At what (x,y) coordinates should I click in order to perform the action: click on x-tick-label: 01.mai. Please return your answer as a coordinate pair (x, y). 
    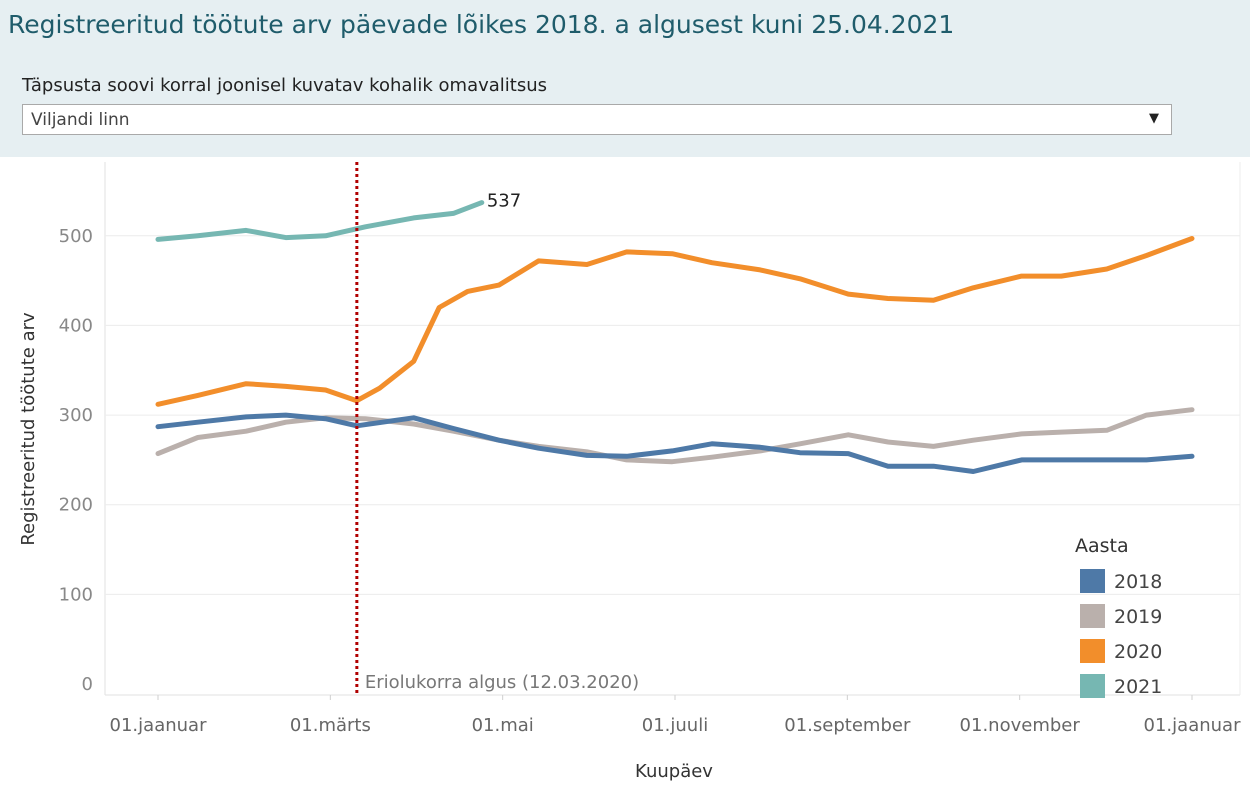
    Looking at the image, I should click on (503, 725).